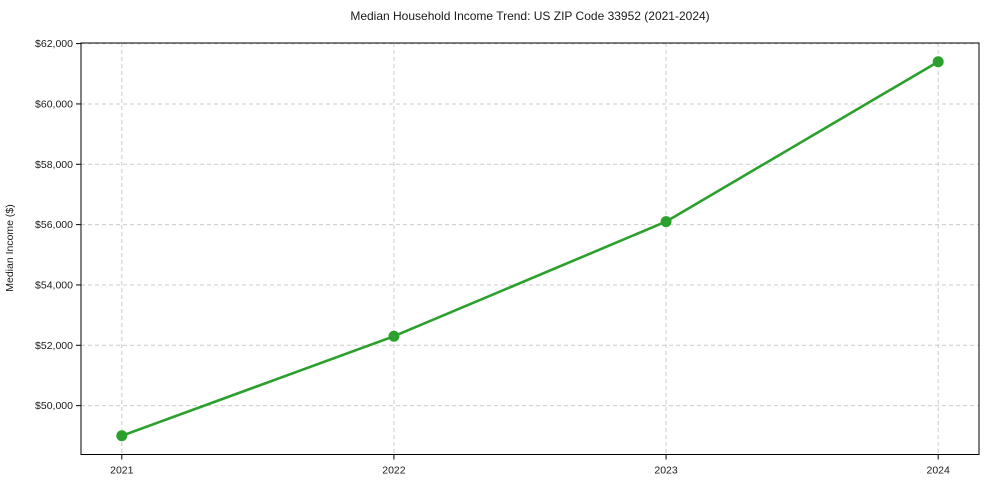 This screenshot has height=490, width=989. Describe the element at coordinates (122, 471) in the screenshot. I see `x-tick-label: 2021` at that location.